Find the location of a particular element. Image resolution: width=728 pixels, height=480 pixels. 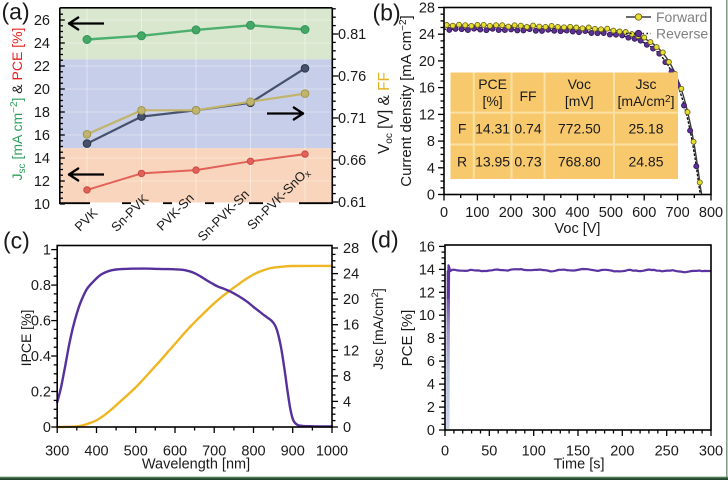

svg-text: 0.2 is located at coordinates (41, 393).